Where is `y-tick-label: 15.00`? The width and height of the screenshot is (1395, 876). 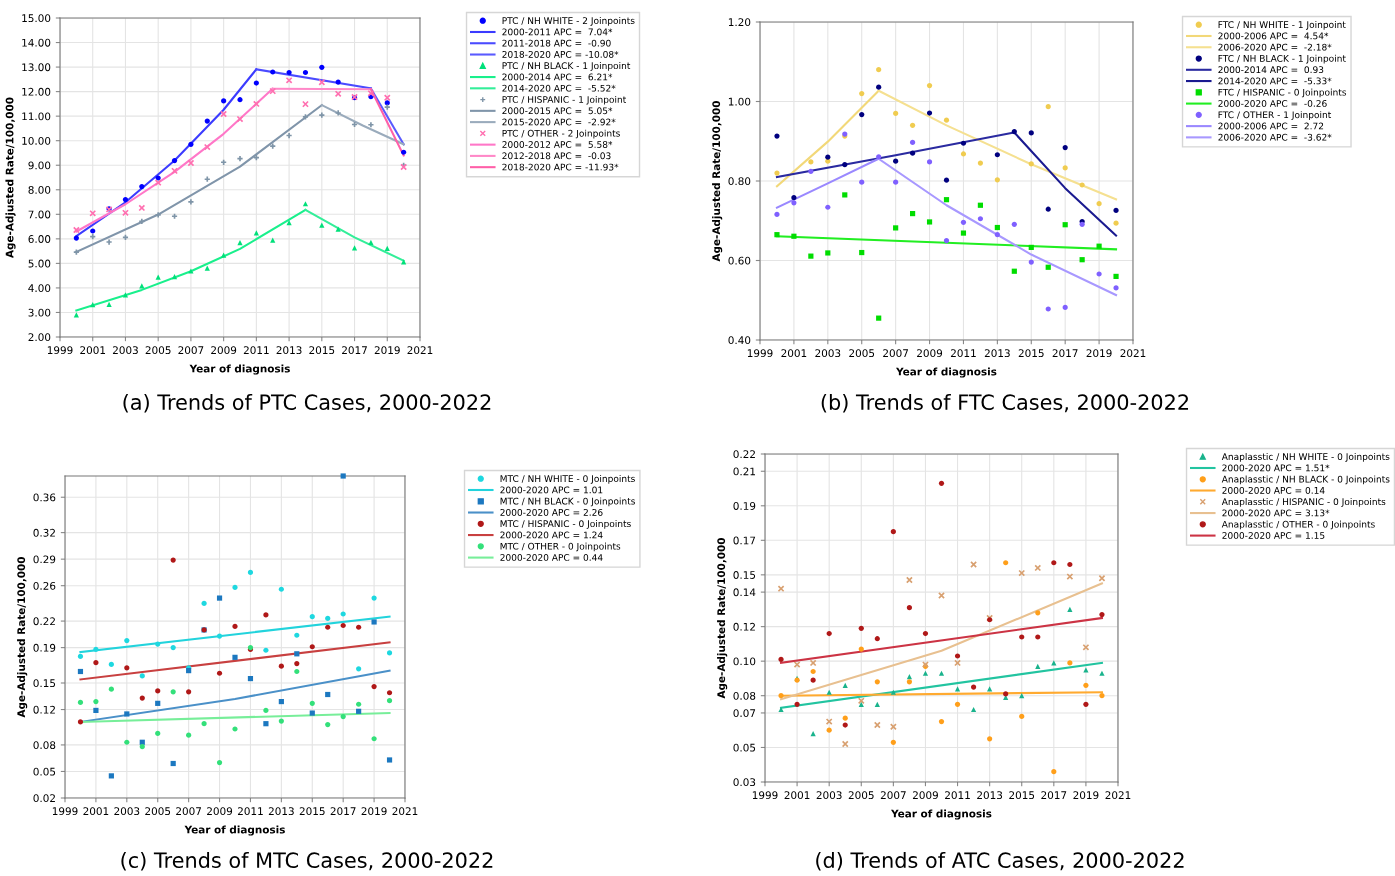
y-tick-label: 15.00 is located at coordinates (36, 18).